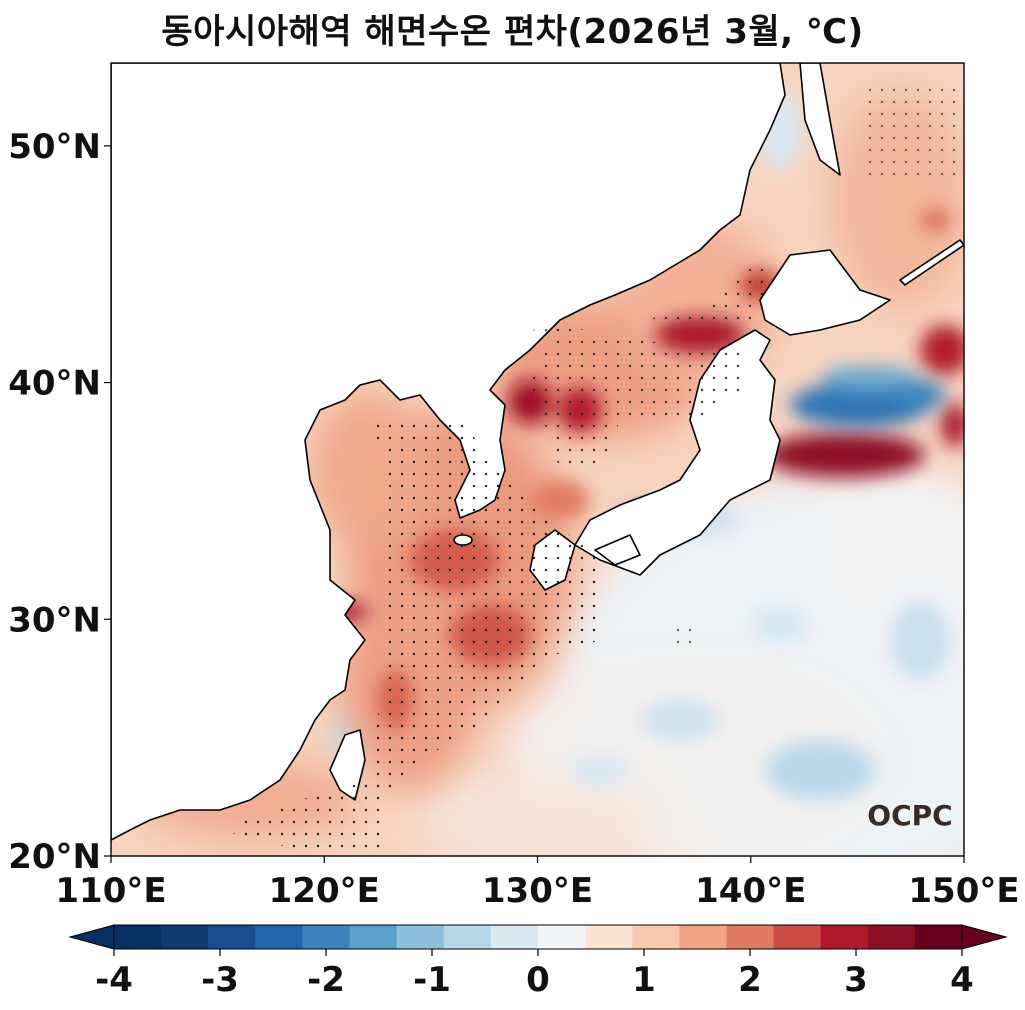 Image resolution: width=1025 pixels, height=1010 pixels. Describe the element at coordinates (537, 891) in the screenshot. I see `x-tick-label: 130°E` at that location.